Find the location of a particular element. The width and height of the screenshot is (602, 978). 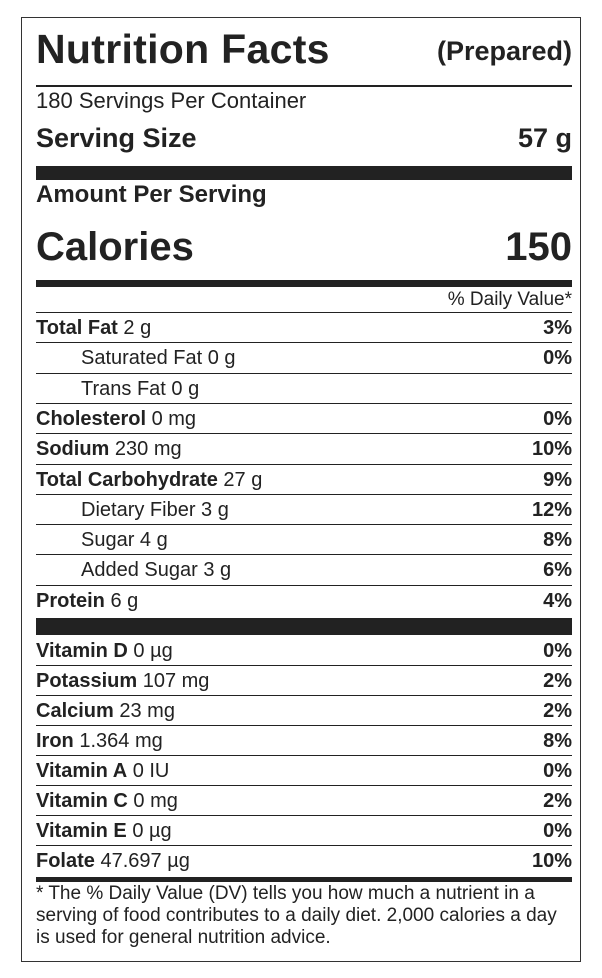

nutrient-name-text: Added Sugar 3 g is located at coordinates (156, 570).